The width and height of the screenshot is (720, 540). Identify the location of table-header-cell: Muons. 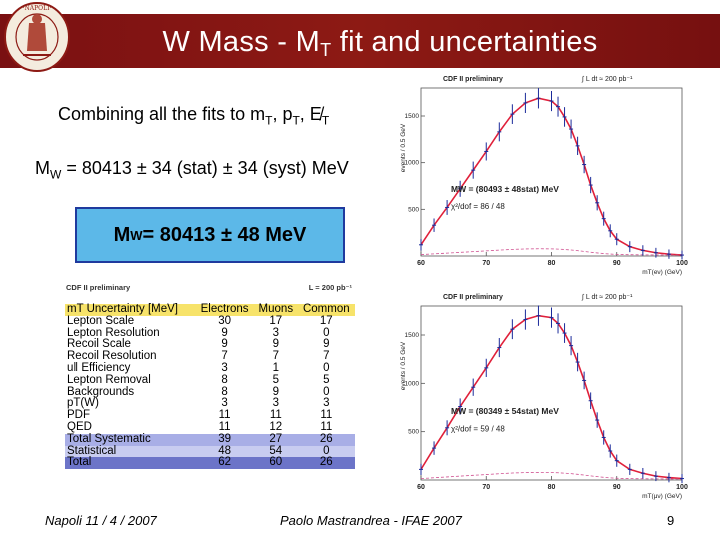
(276, 309).